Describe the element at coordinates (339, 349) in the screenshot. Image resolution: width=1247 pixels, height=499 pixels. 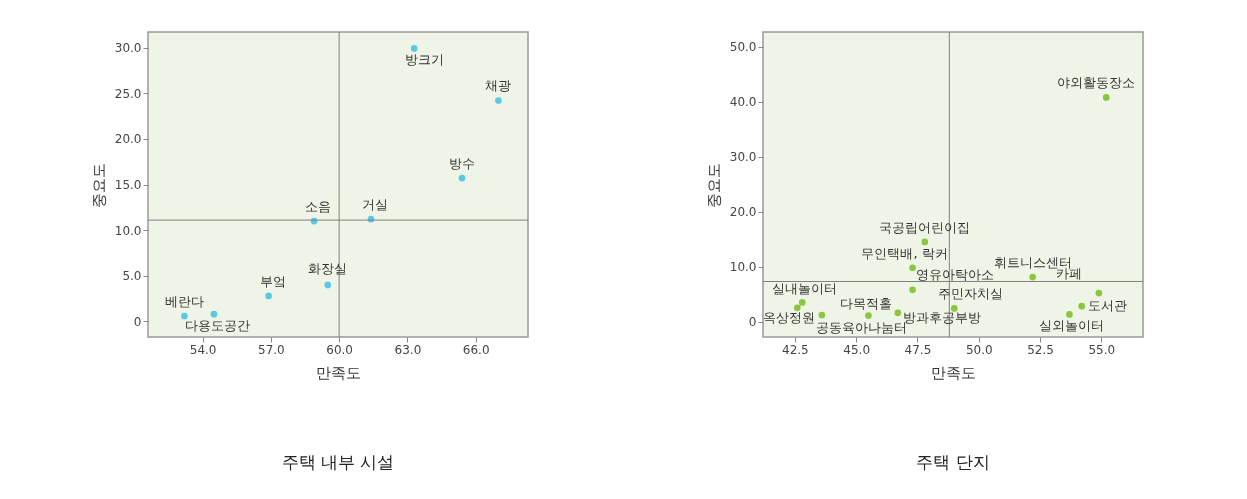
I see `x-tick-label: 60.0` at that location.